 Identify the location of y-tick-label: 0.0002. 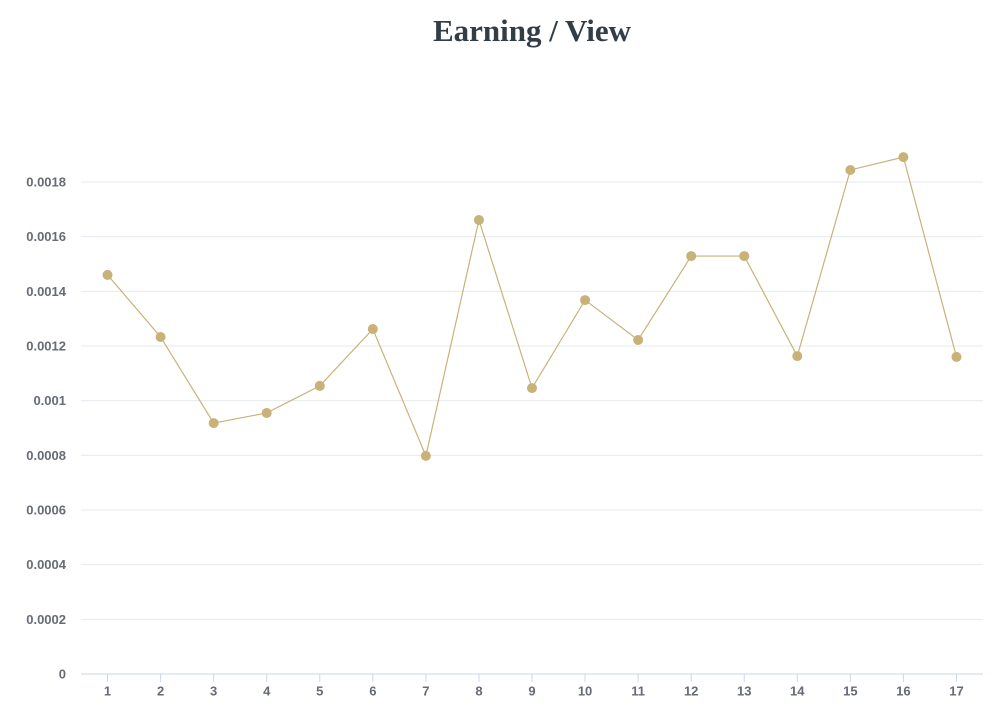
(46, 619).